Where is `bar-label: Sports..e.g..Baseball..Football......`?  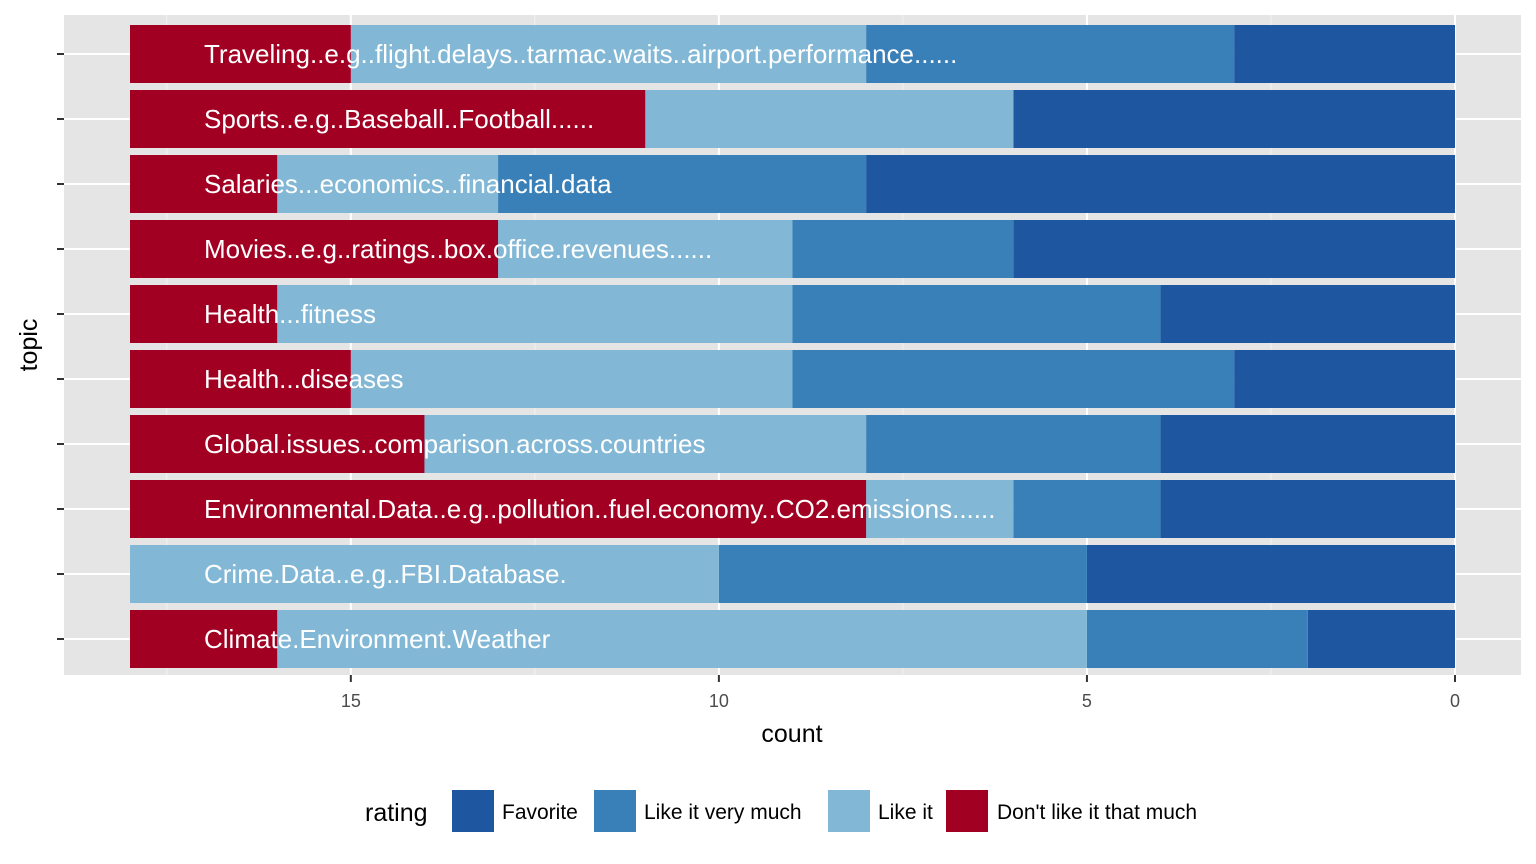
bar-label: Sports..e.g..Baseball..Football...... is located at coordinates (399, 119).